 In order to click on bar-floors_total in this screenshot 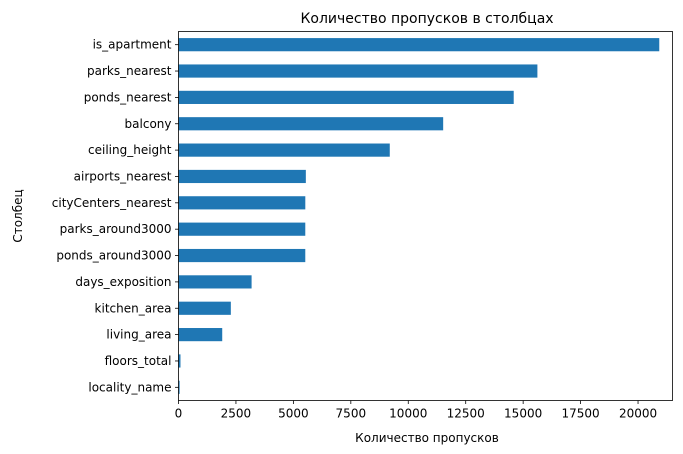, I will do `click(179, 361)`.